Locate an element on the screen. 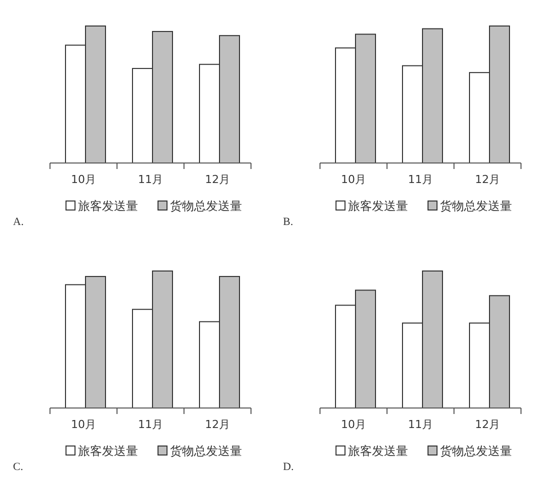  text: B. is located at coordinates (288, 222).